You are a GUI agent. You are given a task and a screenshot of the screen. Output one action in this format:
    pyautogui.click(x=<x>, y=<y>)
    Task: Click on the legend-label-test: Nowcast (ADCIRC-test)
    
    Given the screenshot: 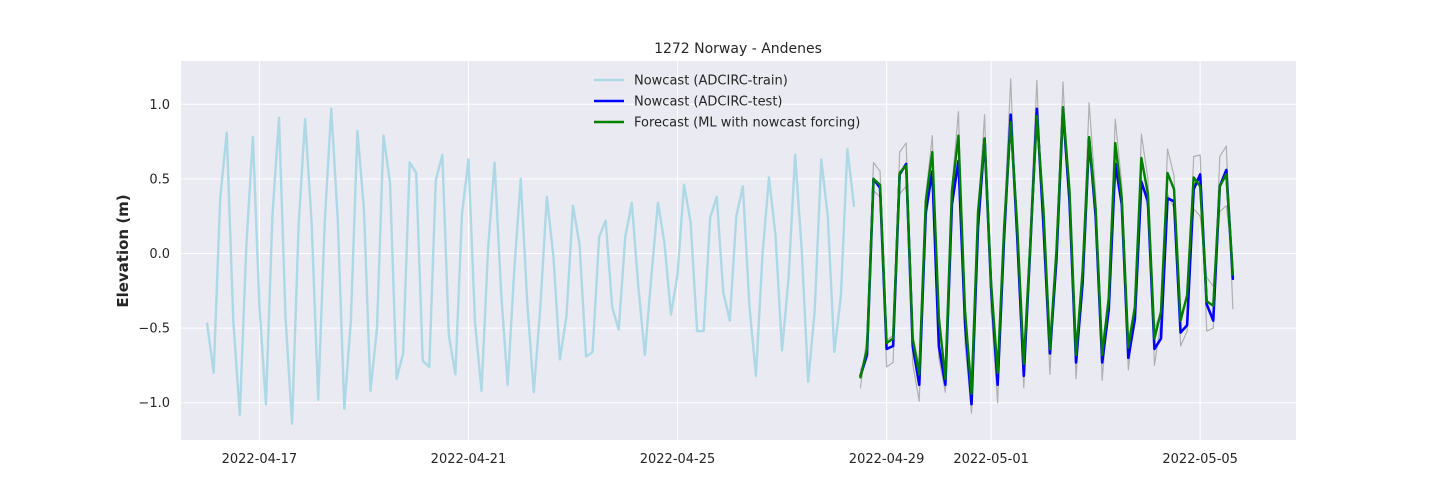 What is the action you would take?
    pyautogui.click(x=708, y=102)
    